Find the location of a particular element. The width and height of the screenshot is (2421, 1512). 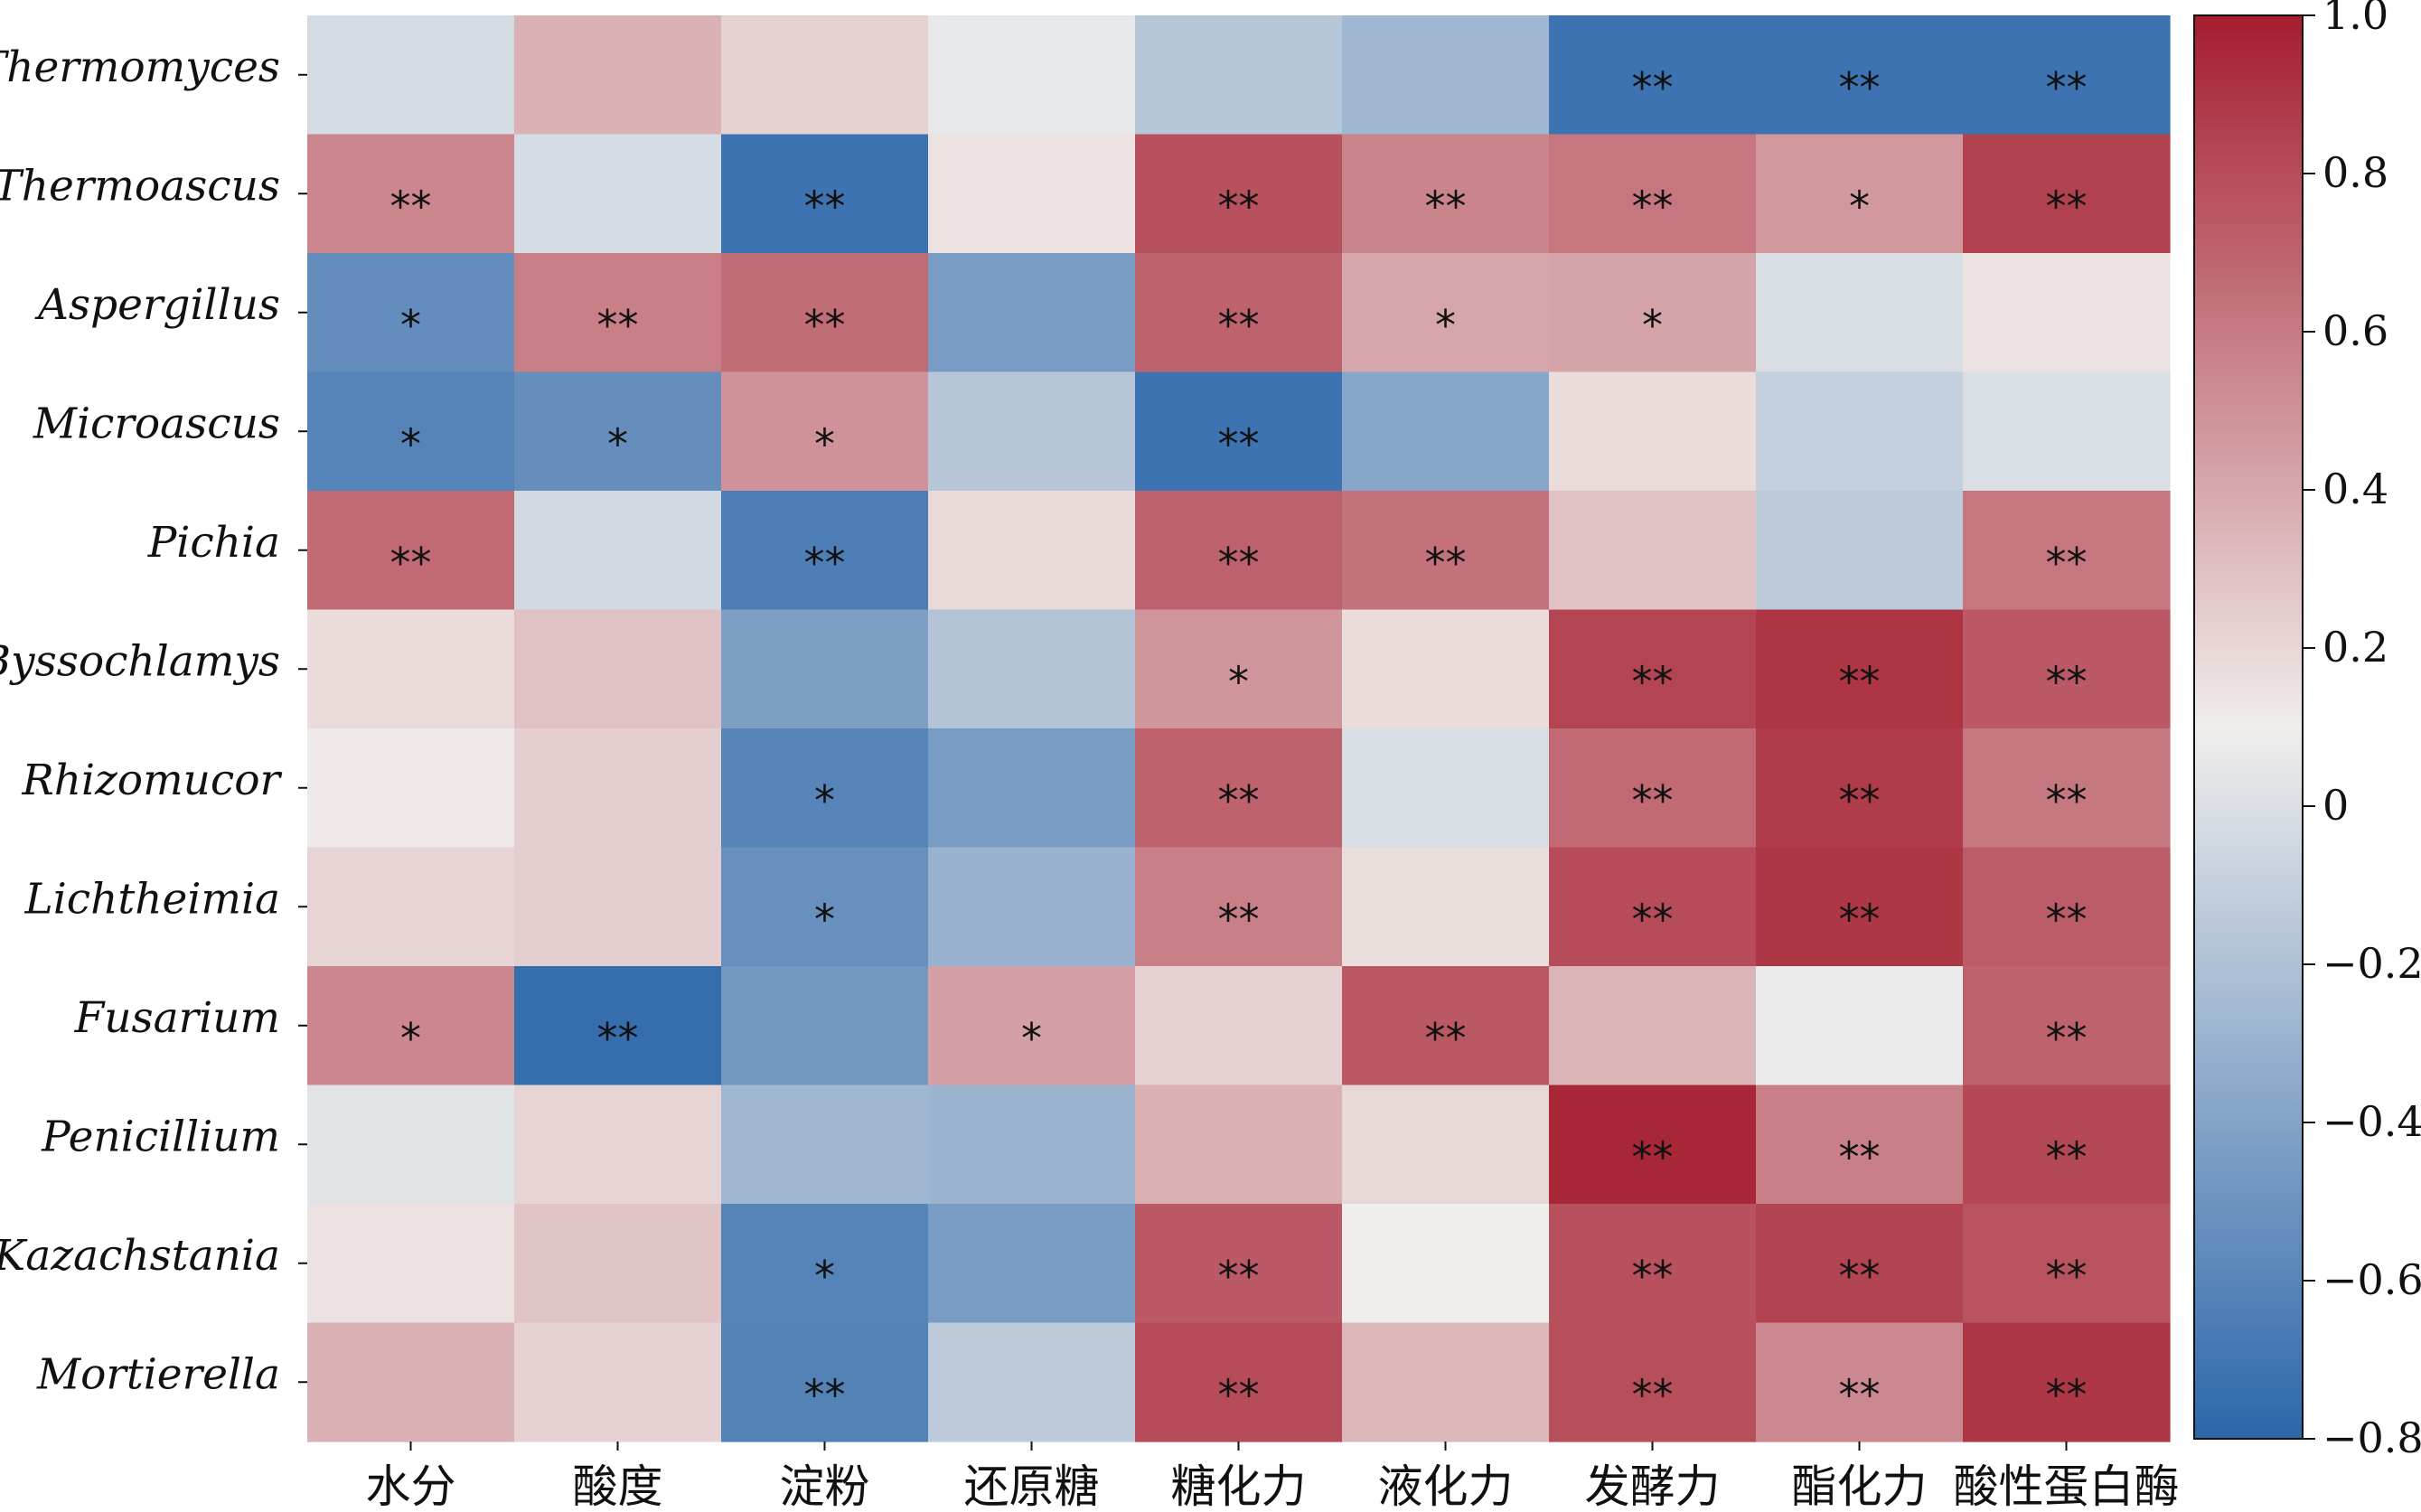

row-label: Lichtheimia is located at coordinates (152, 899).